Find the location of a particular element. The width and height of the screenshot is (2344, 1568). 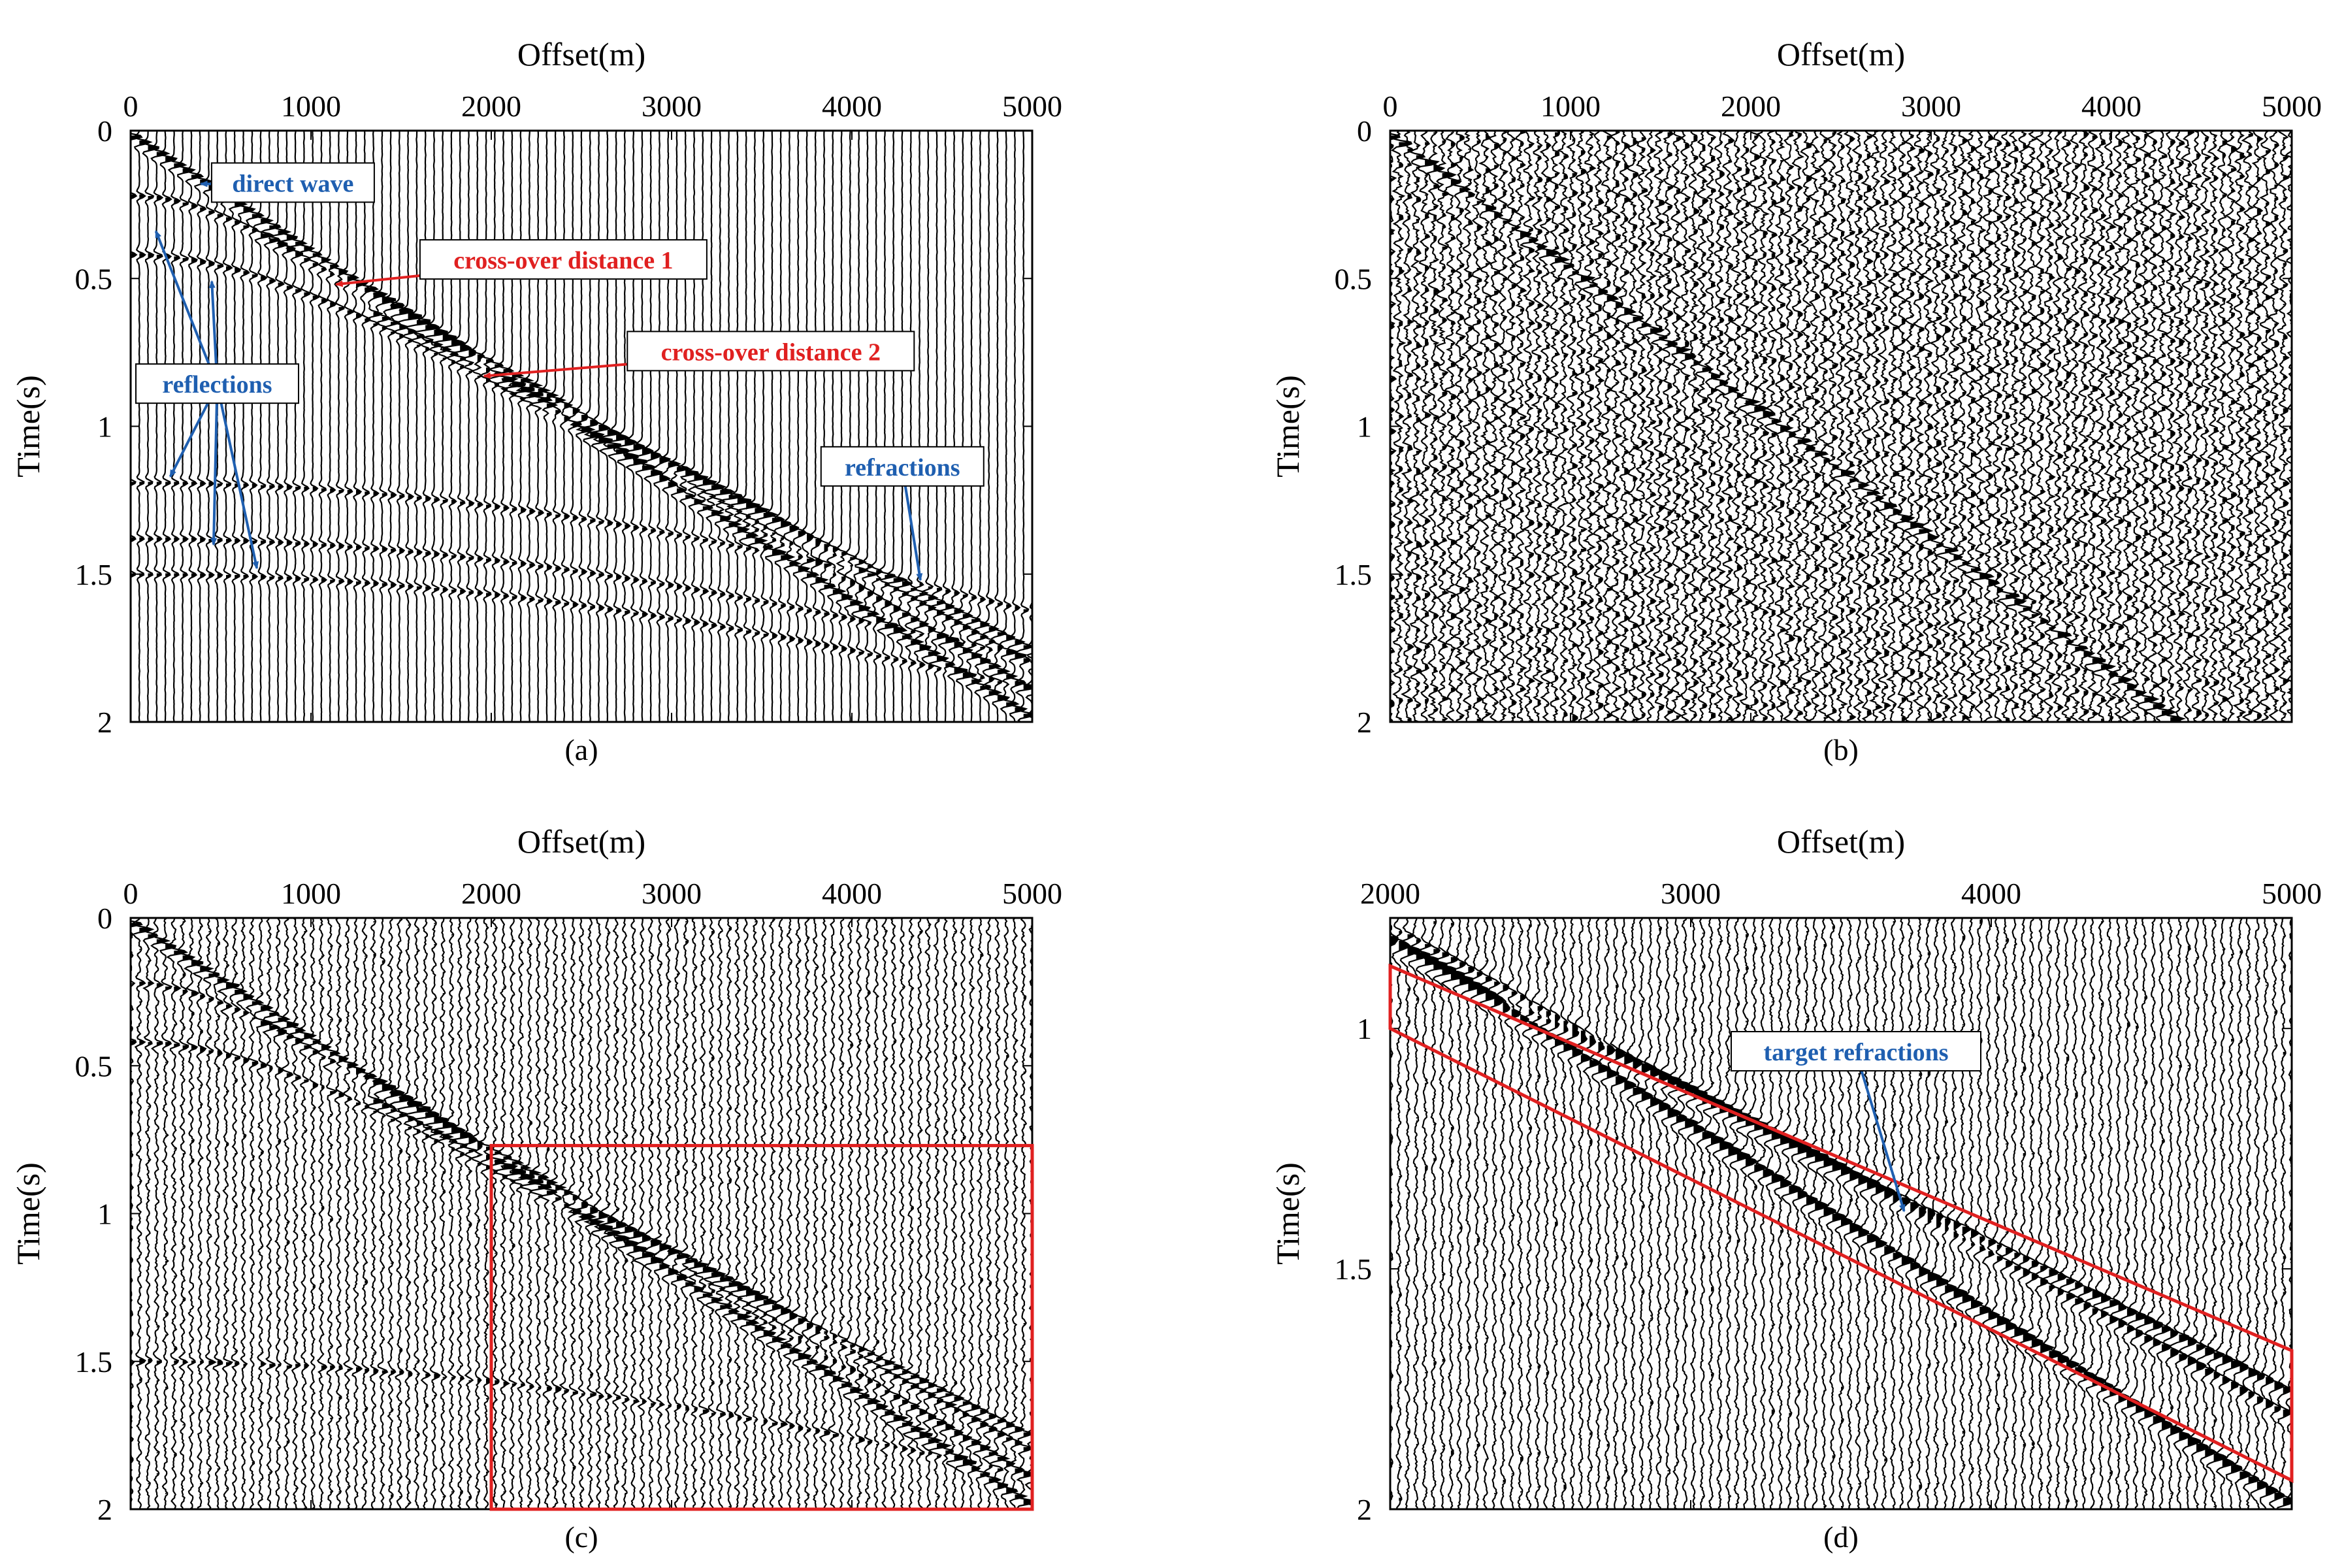

annotation: target refractions is located at coordinates (1856, 1122).